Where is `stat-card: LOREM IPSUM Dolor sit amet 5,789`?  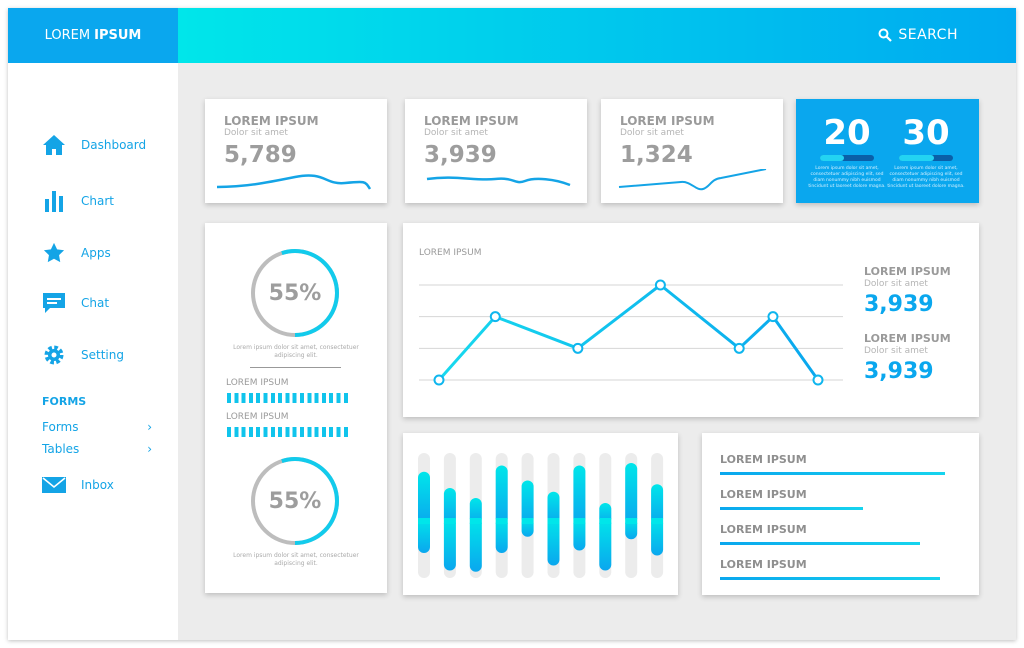 stat-card: LOREM IPSUM Dolor sit amet 5,789 is located at coordinates (296, 151).